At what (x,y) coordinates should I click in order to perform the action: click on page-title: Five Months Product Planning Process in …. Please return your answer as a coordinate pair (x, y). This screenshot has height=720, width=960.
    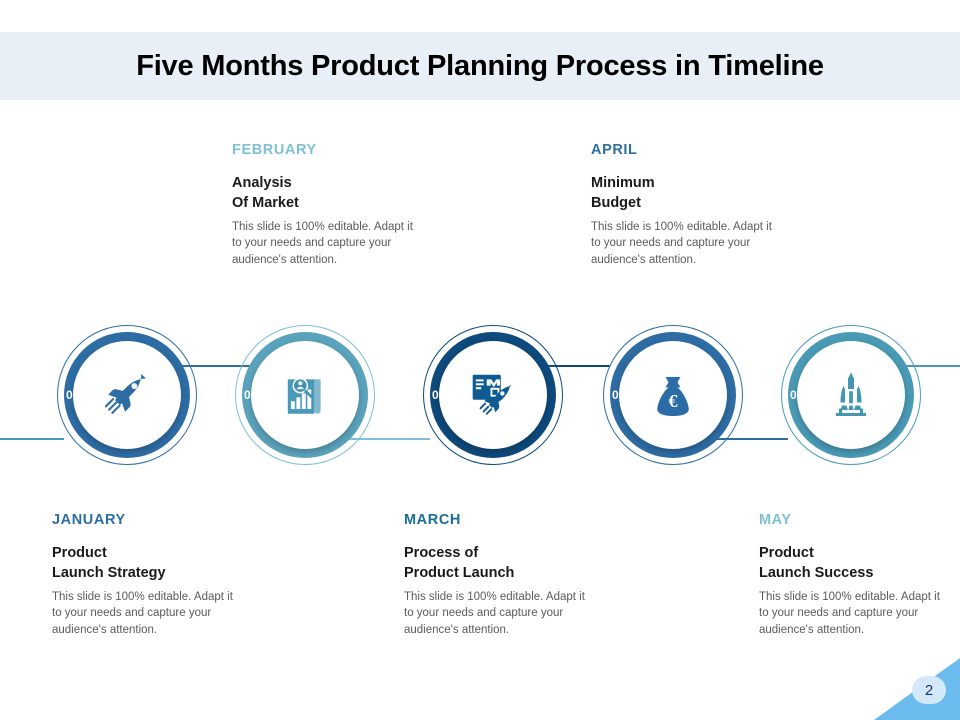
    Looking at the image, I should click on (480, 65).